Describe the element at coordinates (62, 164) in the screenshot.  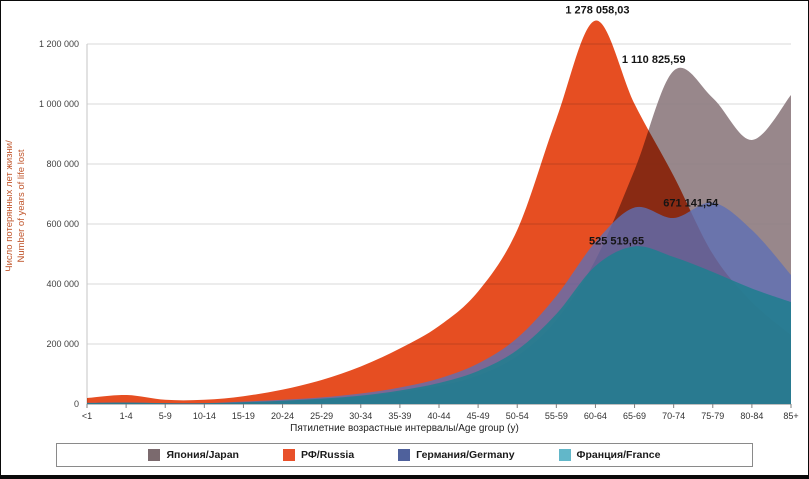
I see `svg-text: 800 000` at that location.